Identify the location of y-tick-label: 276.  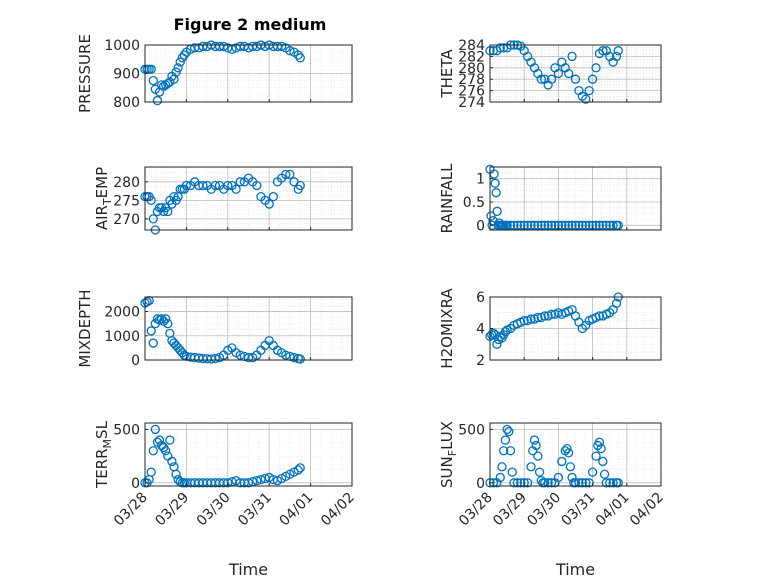
(471, 92).